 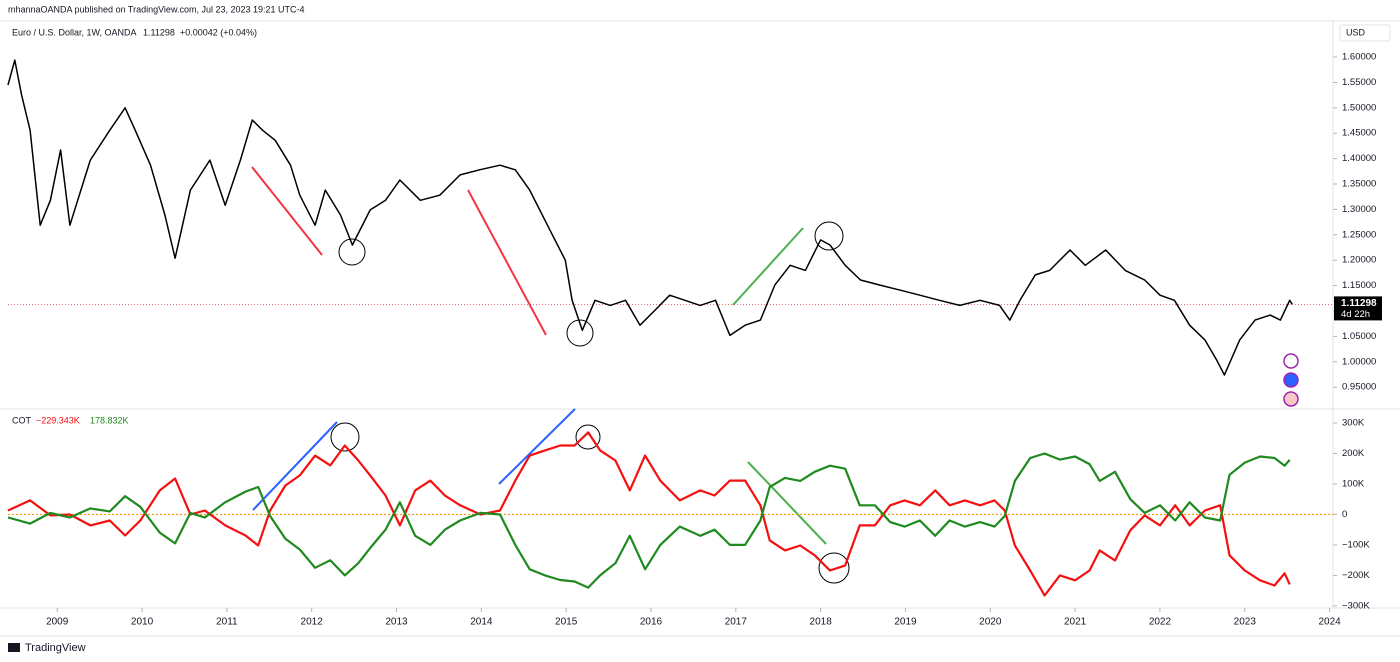 I want to click on y-tick-label: 1.05000, so click(x=1359, y=336).